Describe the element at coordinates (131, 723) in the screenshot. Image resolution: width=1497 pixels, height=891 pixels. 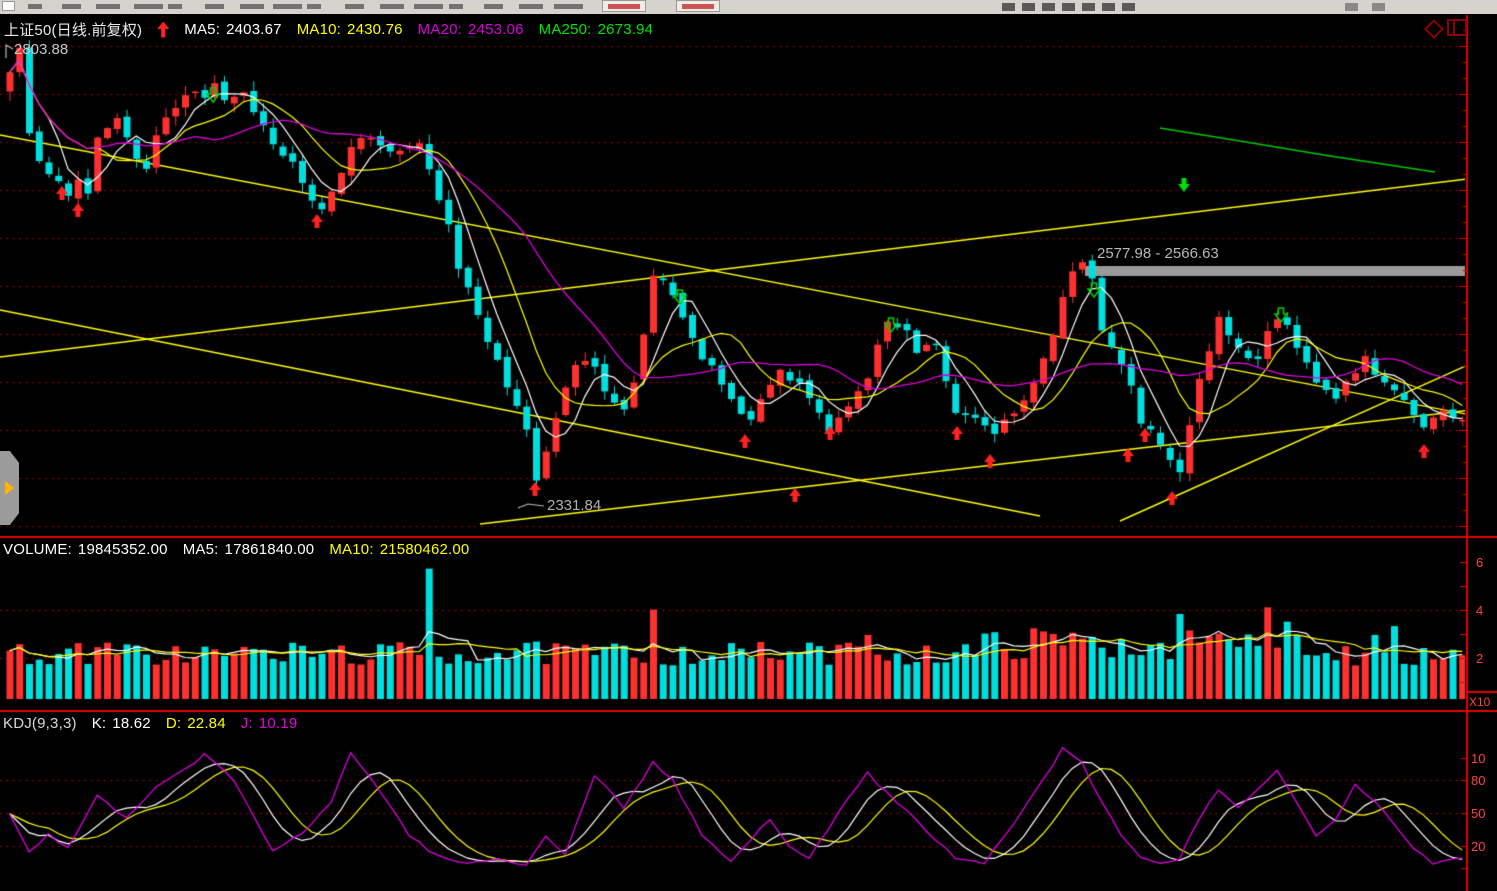
I see `kdj-k-value: 18.62` at that location.